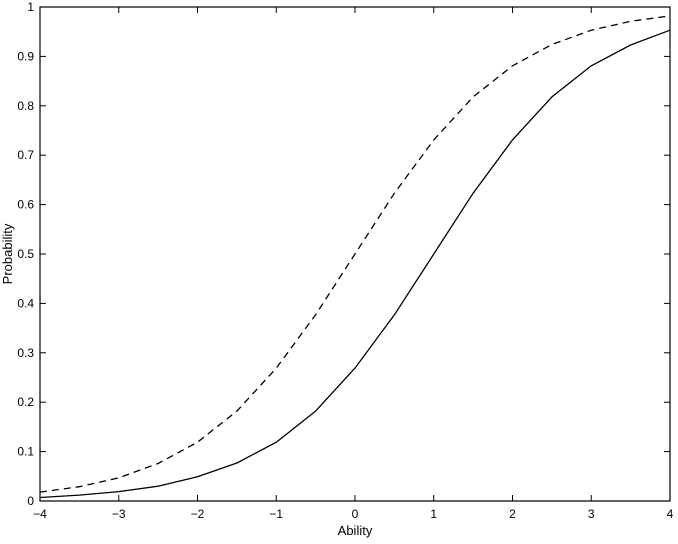 The height and width of the screenshot is (544, 678). I want to click on y-tick-label: 0.9, so click(25, 56).